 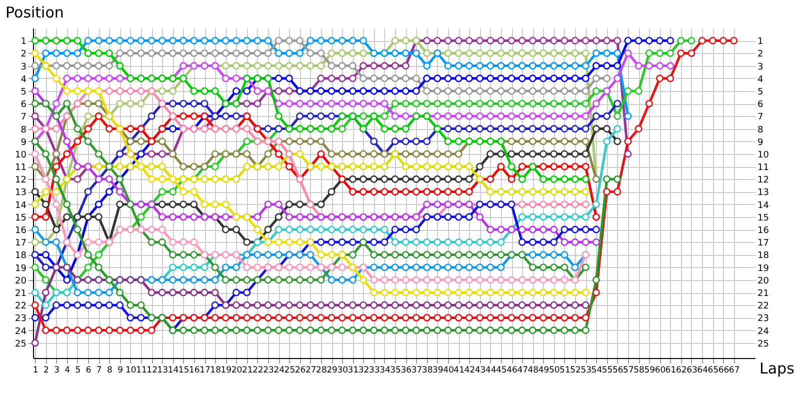 I want to click on x-tick-label: 27, so click(x=310, y=371).